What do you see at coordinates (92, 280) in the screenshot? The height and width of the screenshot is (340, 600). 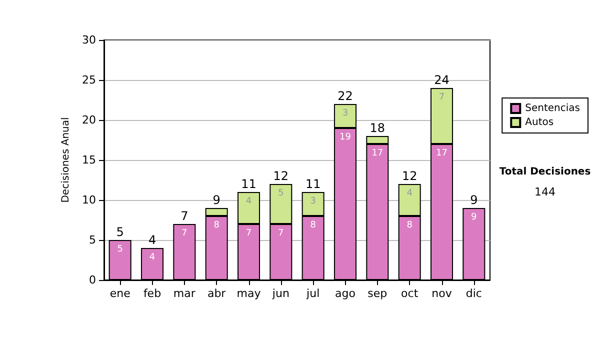 I see `y-tick-label: 0` at bounding box center [92, 280].